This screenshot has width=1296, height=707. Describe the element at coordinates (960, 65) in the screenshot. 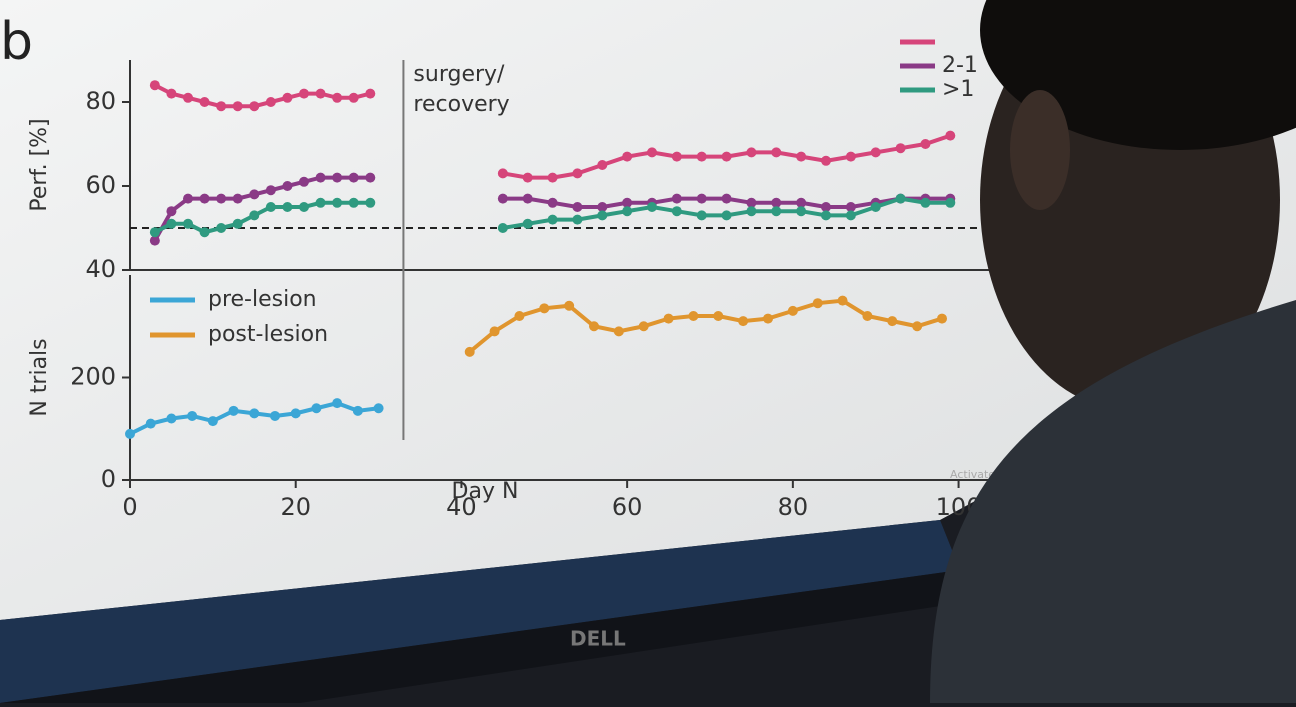

I see `legend-label: 2-1` at that location.